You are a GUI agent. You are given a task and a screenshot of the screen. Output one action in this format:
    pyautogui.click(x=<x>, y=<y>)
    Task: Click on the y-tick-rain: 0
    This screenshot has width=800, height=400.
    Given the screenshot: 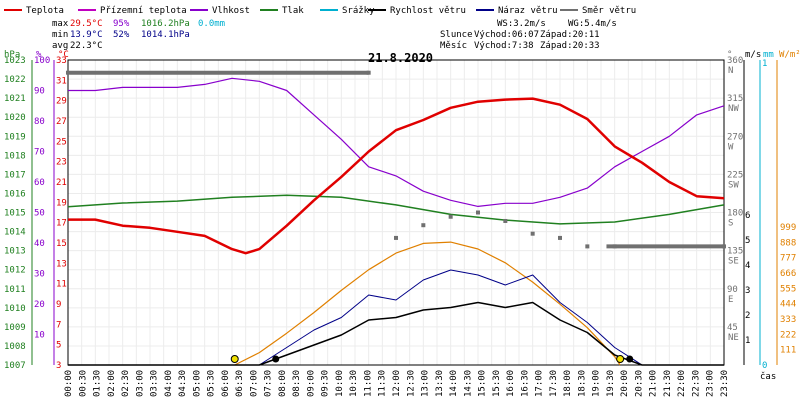 What is the action you would take?
    pyautogui.click(x=764, y=366)
    